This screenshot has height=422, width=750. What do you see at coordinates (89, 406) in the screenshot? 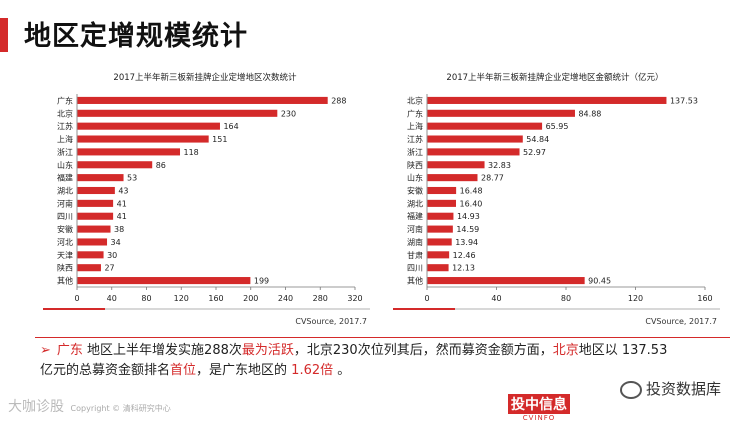
I see `footer: 大咖诊股 Copyright © 清科研究中心` at bounding box center [89, 406].